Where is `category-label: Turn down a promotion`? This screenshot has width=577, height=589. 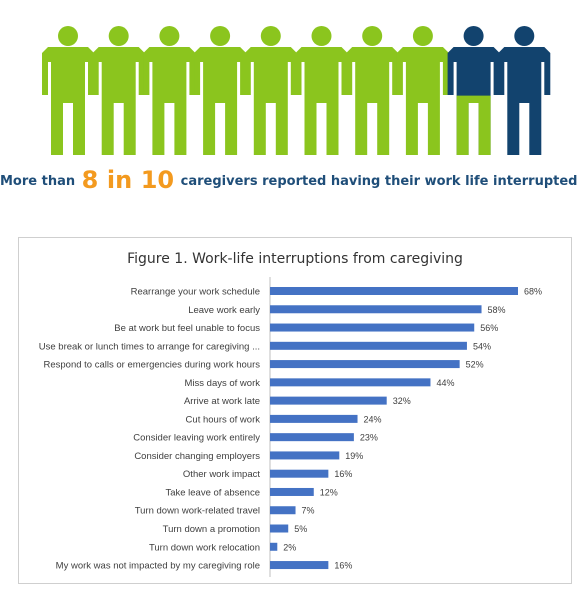
category-label: Turn down a promotion is located at coordinates (211, 529).